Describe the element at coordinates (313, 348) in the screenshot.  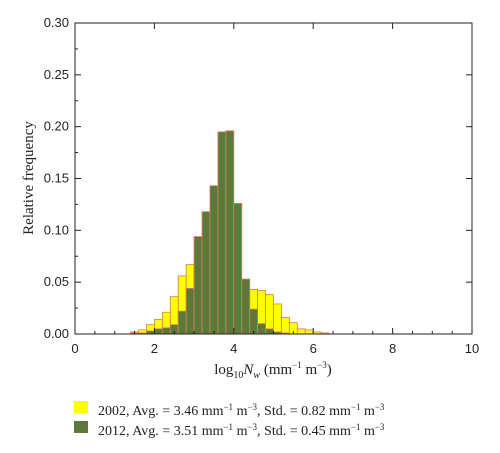
I see `x-tick-label: 6` at that location.